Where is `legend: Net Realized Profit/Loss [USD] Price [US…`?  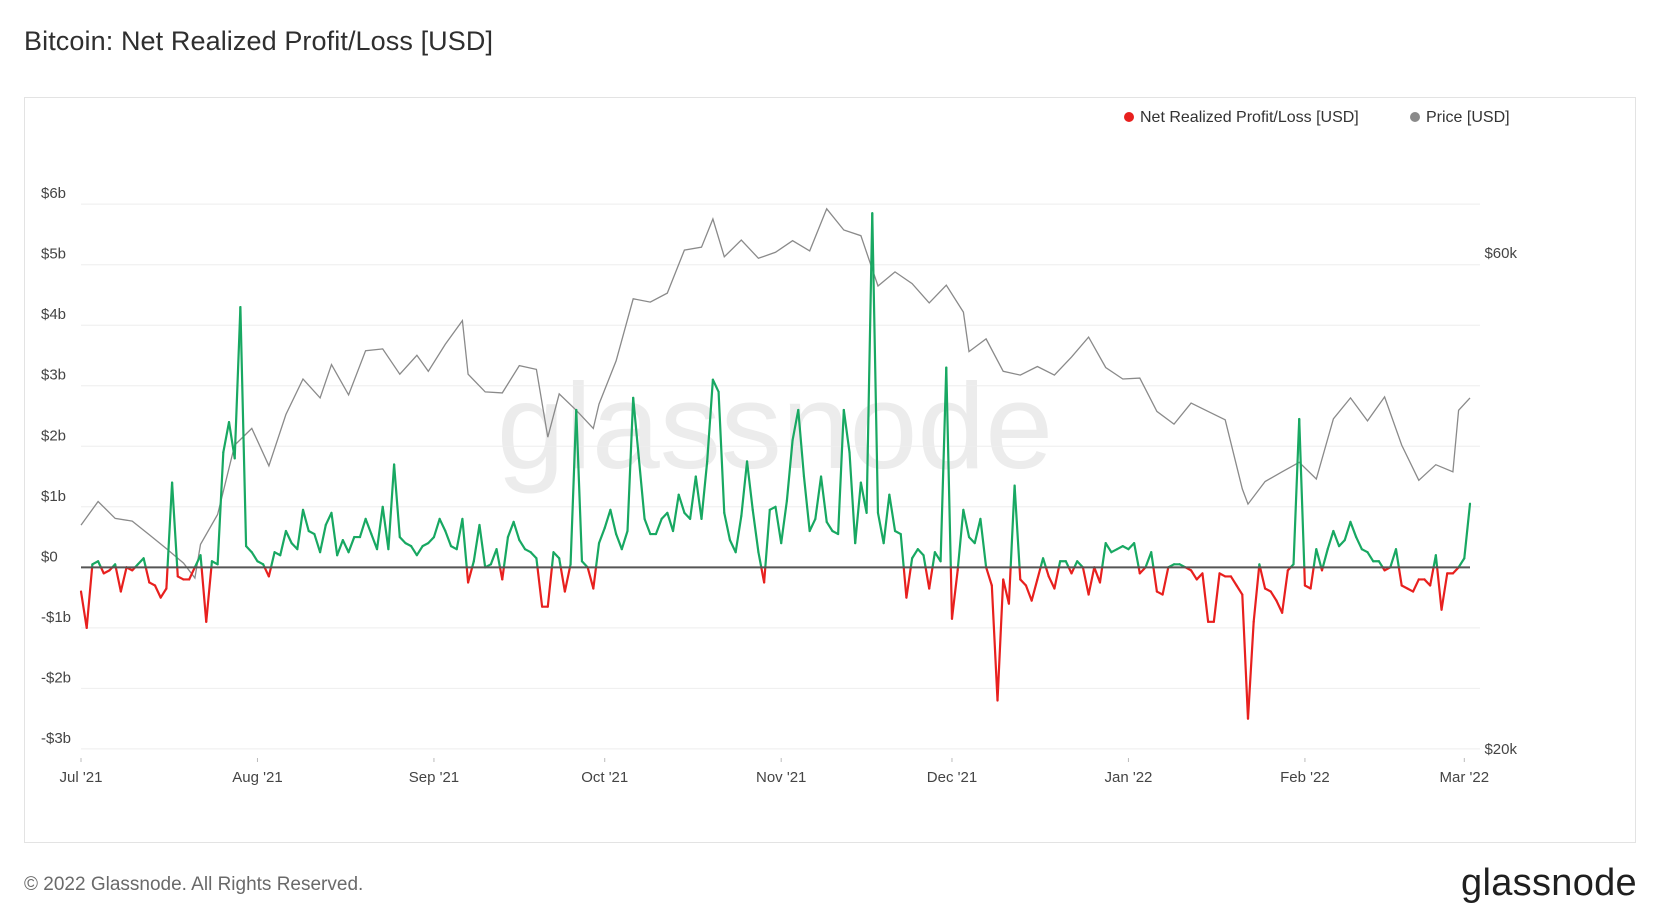
legend: Net Realized Profit/Loss [USD] Price [US… is located at coordinates (1317, 117).